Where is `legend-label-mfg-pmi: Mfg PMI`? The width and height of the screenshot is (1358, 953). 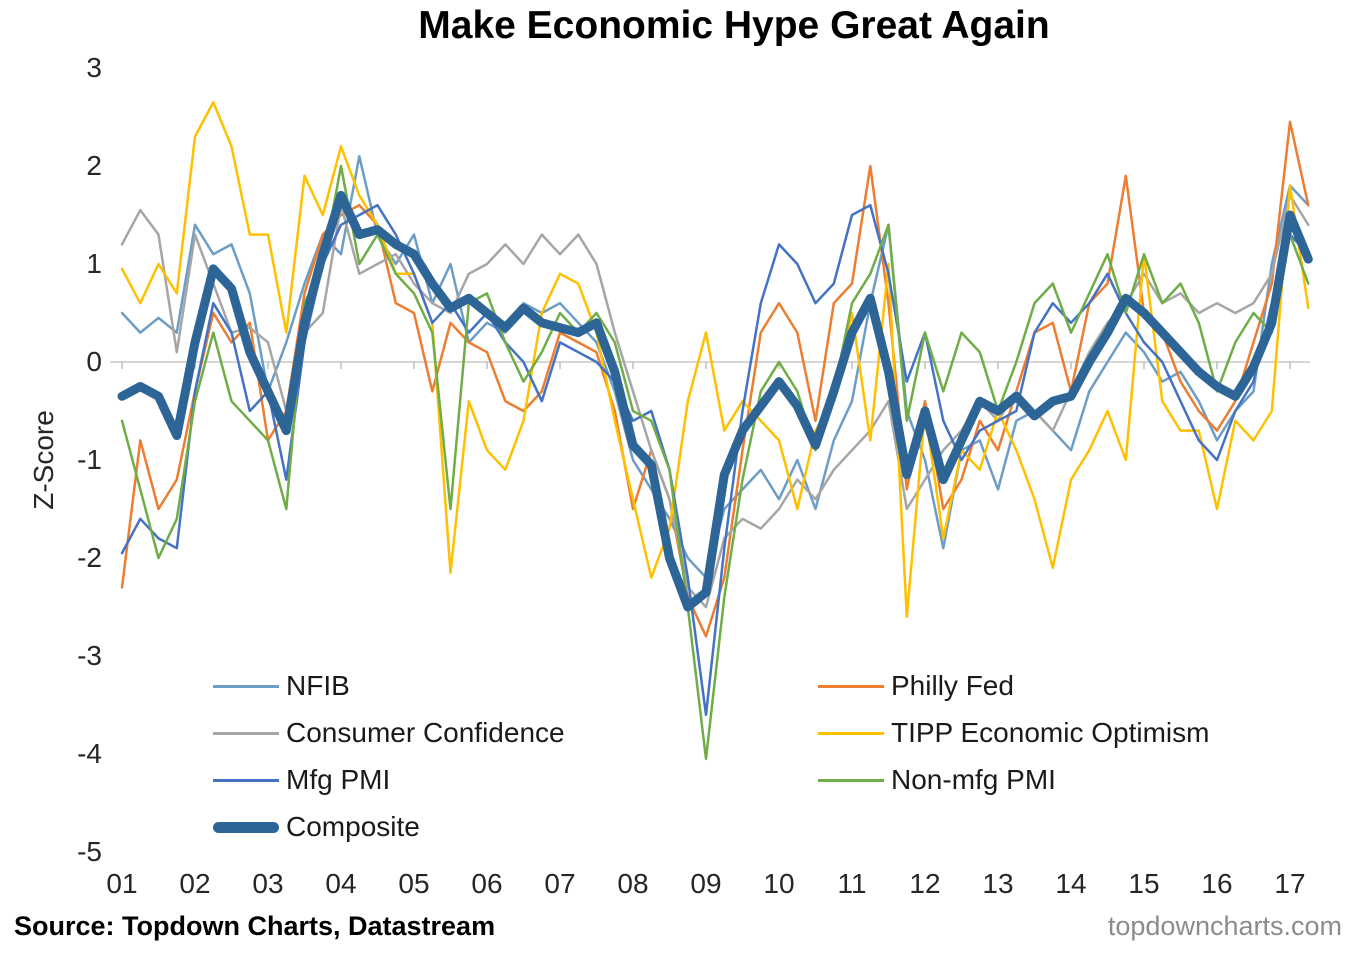
legend-label-mfg-pmi: Mfg PMI is located at coordinates (338, 779).